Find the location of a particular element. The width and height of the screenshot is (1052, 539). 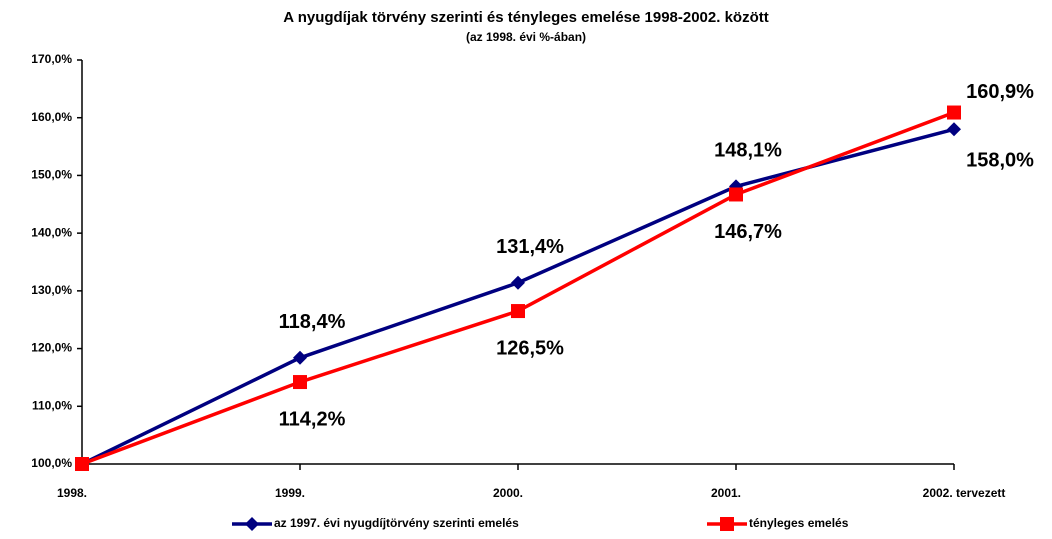

x-tick-label: 2000. is located at coordinates (508, 493).